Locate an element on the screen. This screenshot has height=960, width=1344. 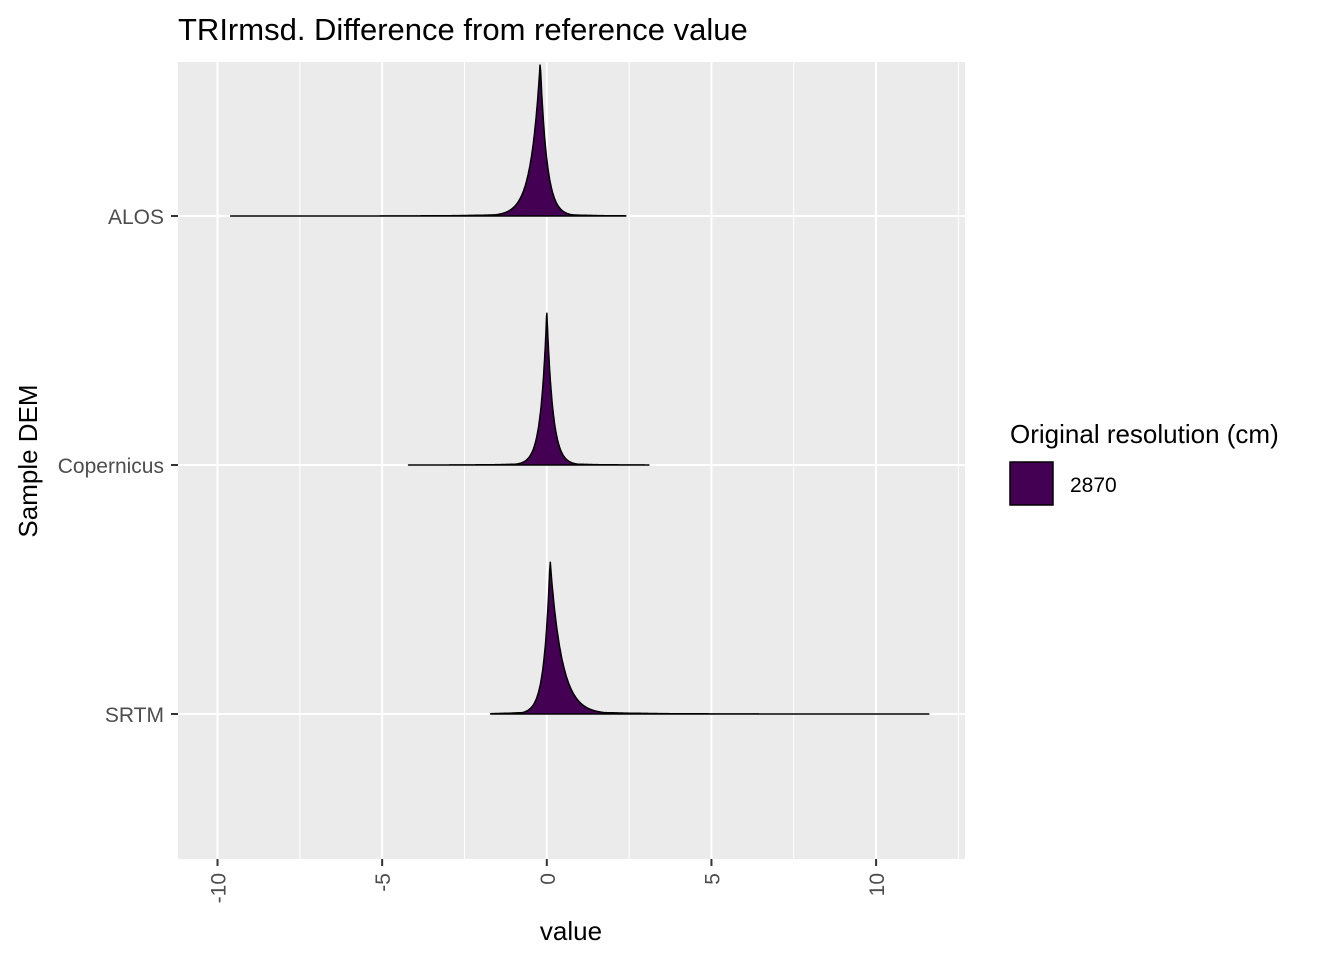
legend-swatch is located at coordinates (1031, 483).